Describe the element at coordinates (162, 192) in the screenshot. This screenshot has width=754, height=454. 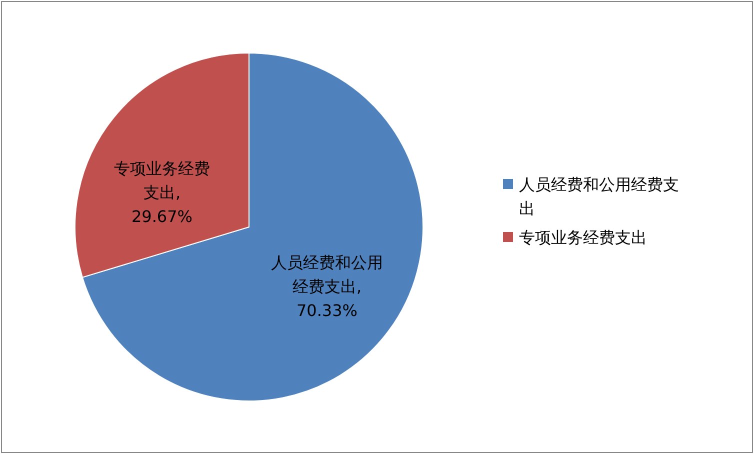
I see `data-label: 专项业务经费支出, 29.67%` at that location.